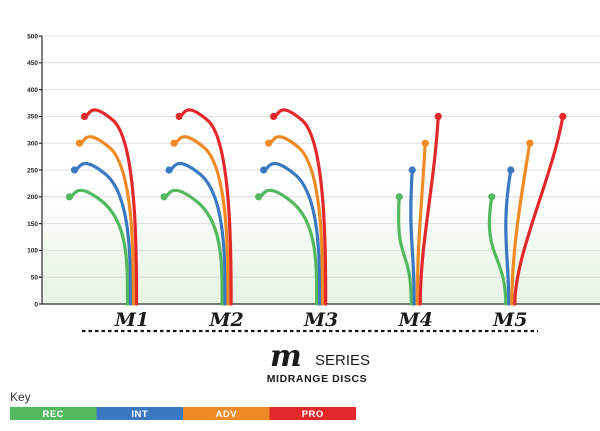 This screenshot has width=600, height=431. I want to click on flight-path-pro-m5, so click(539, 210).